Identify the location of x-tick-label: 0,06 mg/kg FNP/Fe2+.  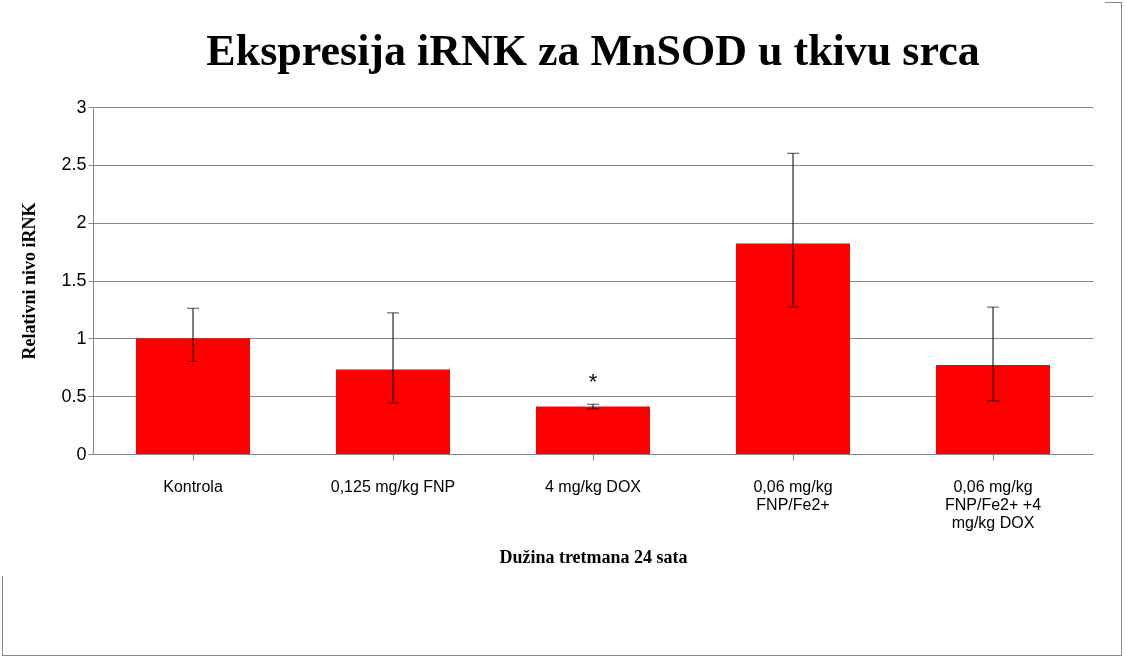
(793, 495).